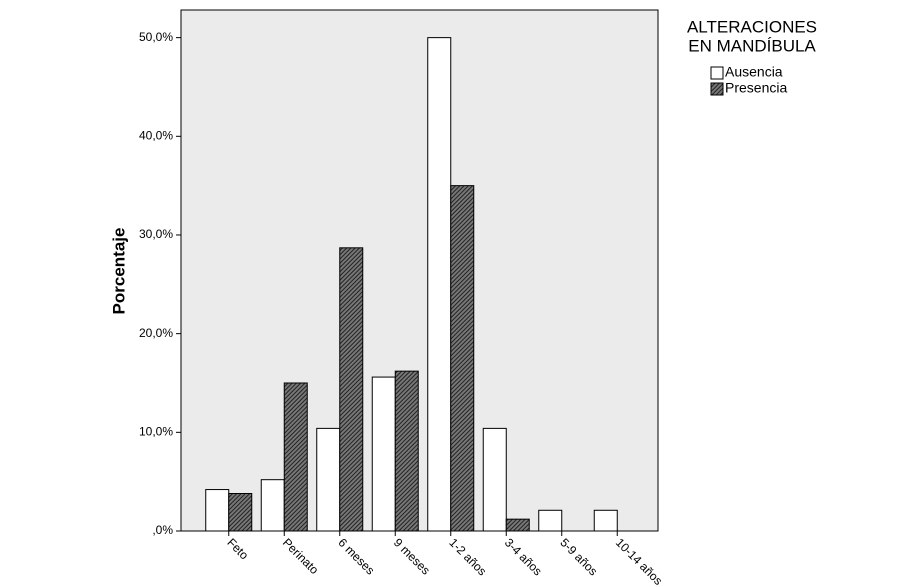 The width and height of the screenshot is (900, 587). Describe the element at coordinates (412, 556) in the screenshot. I see `x-tick-label: 9 meses` at that location.